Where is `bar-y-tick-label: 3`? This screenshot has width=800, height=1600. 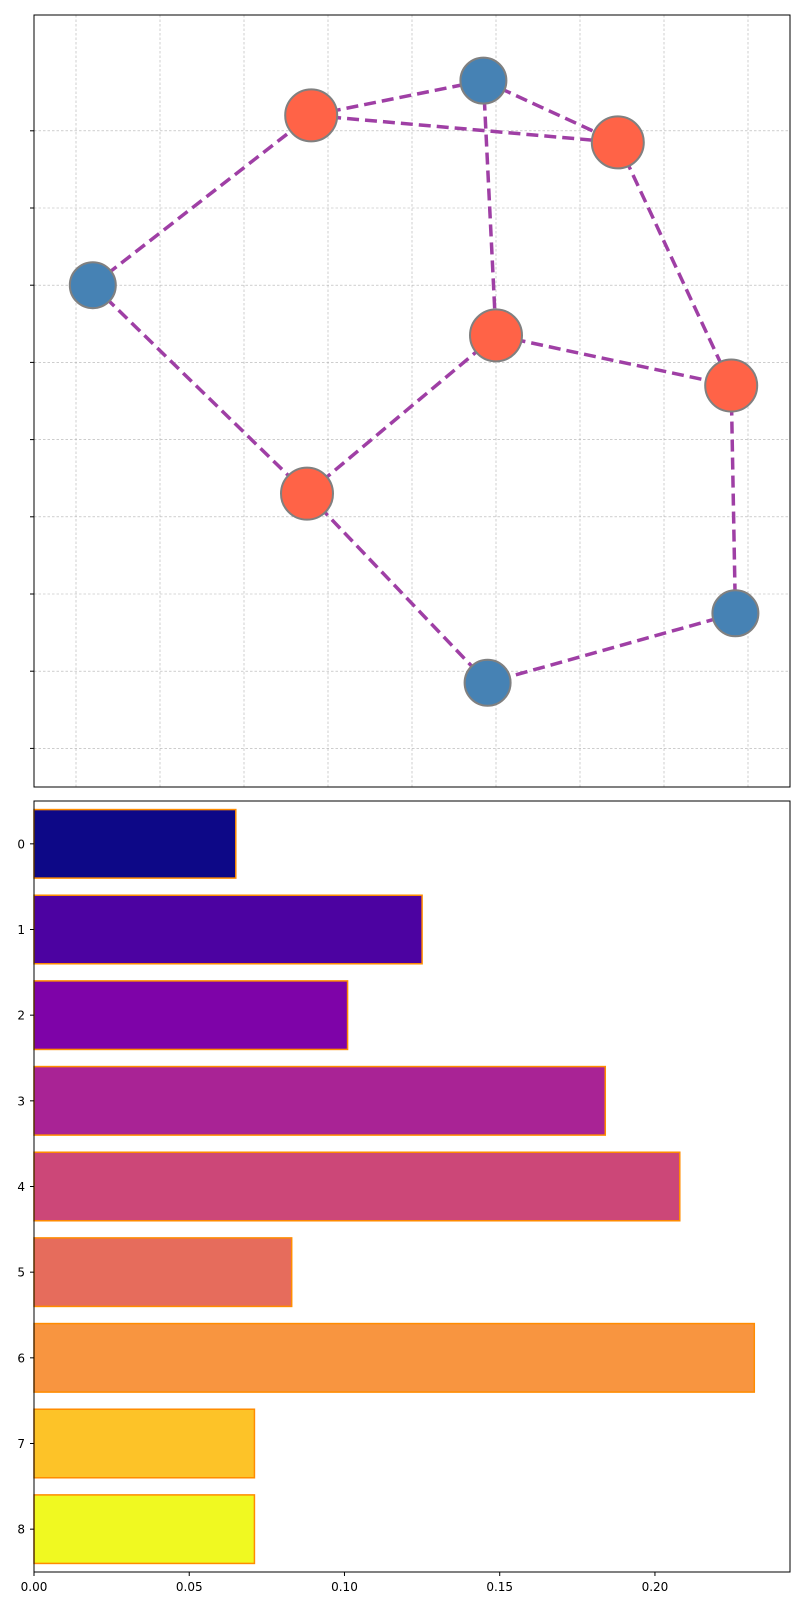 bar-y-tick-label: 3 is located at coordinates (21, 1101).